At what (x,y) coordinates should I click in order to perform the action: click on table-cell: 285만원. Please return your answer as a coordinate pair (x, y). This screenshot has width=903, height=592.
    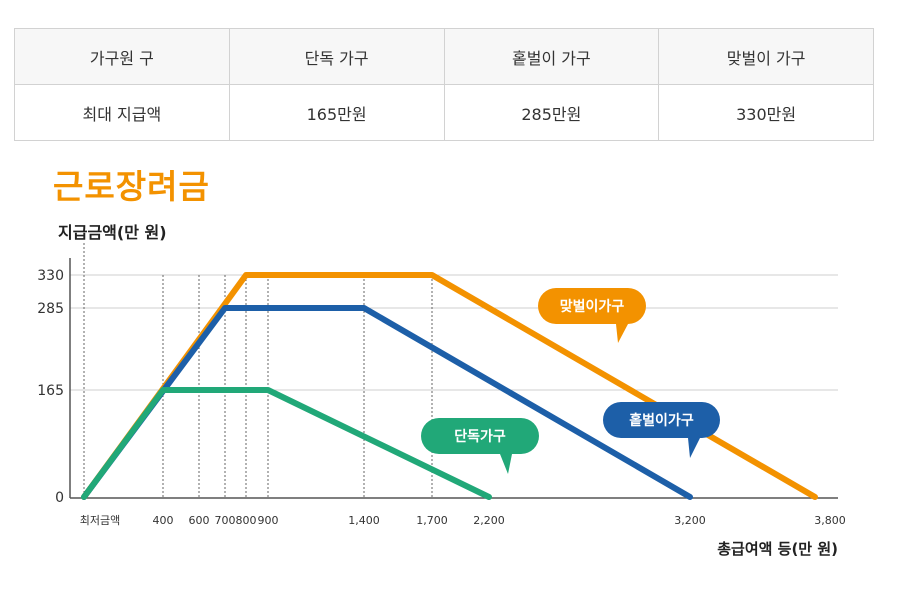
    Looking at the image, I should click on (551, 112).